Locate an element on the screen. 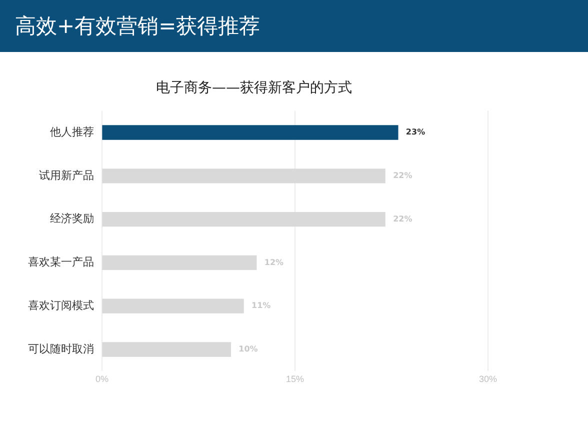  y-tick-label: 可以随时取消 is located at coordinates (61, 349).